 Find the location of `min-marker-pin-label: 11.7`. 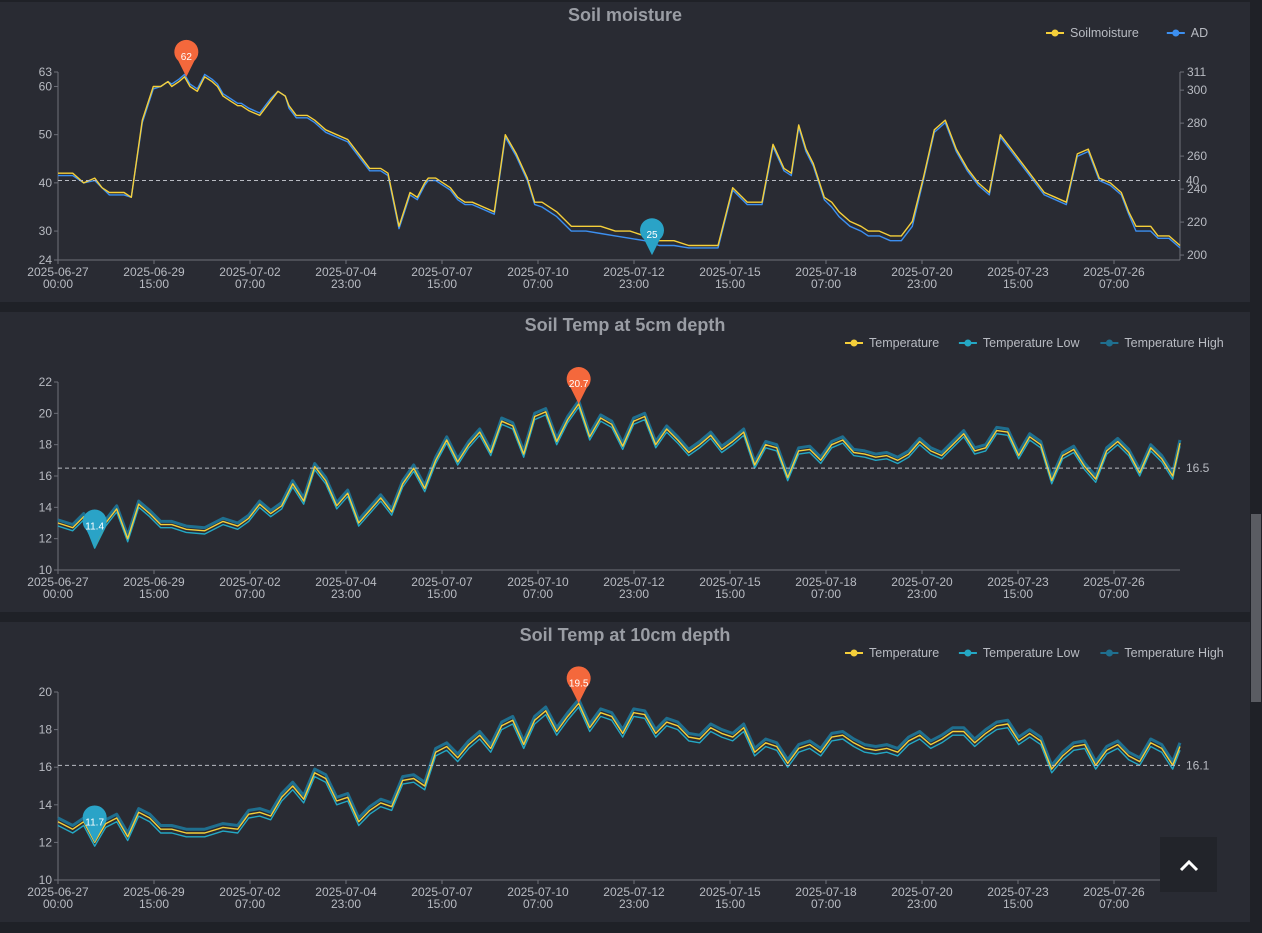

min-marker-pin-label: 11.7 is located at coordinates (94, 822).